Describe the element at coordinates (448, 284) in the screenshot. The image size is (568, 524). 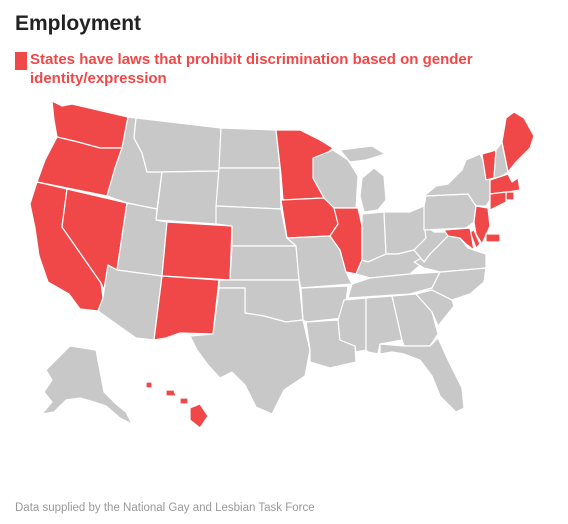
I see `state-NC` at that location.